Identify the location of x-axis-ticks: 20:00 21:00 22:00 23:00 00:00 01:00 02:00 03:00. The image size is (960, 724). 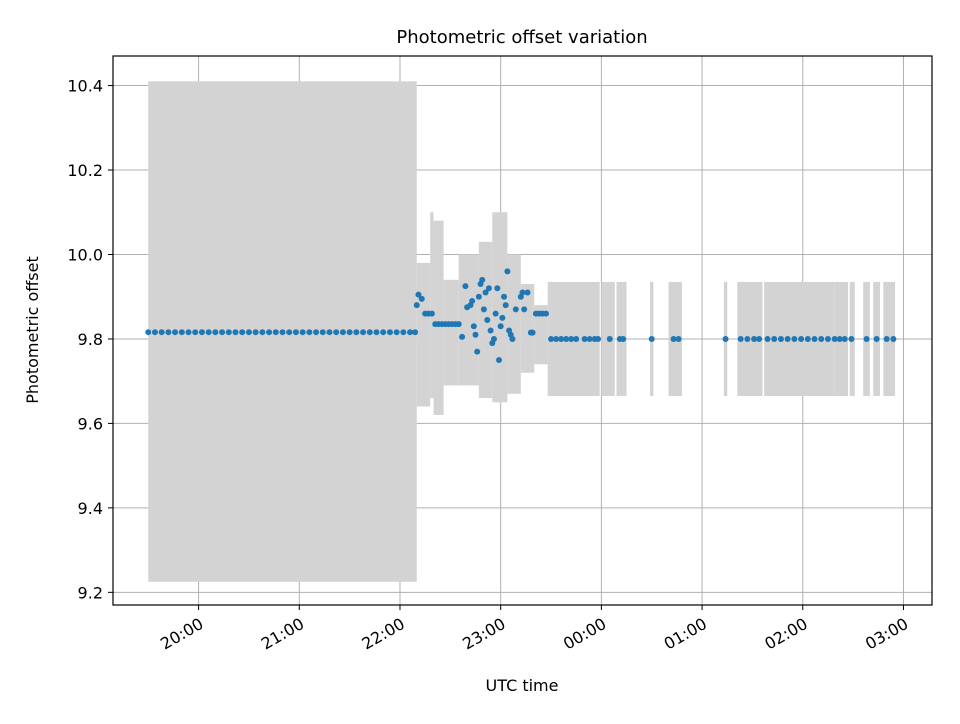
(534, 629).